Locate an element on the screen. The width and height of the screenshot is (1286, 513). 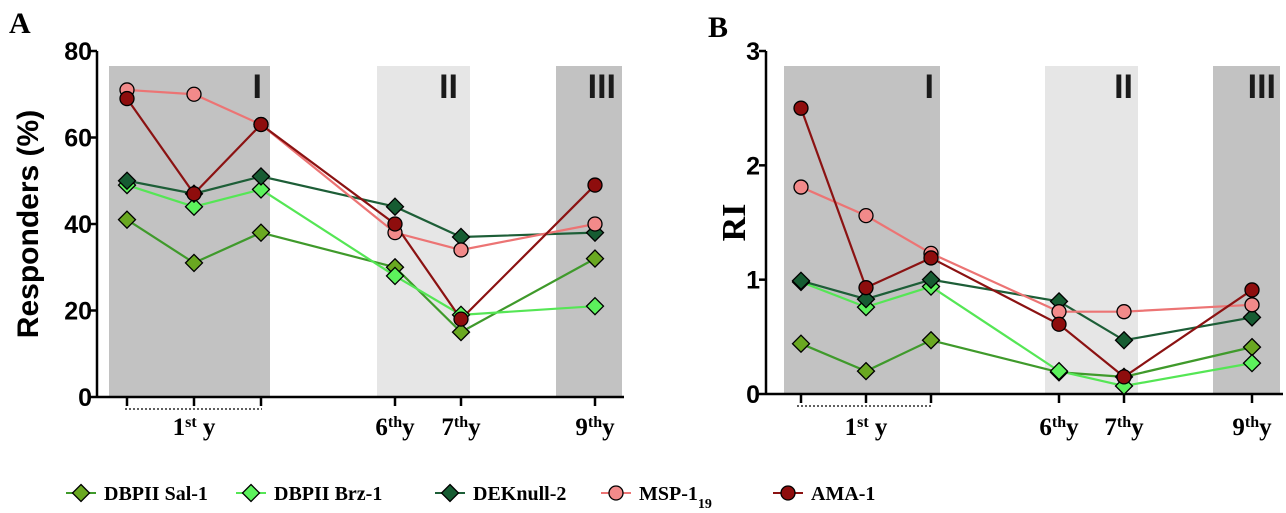
region-iii-band is located at coordinates (1246, 230).